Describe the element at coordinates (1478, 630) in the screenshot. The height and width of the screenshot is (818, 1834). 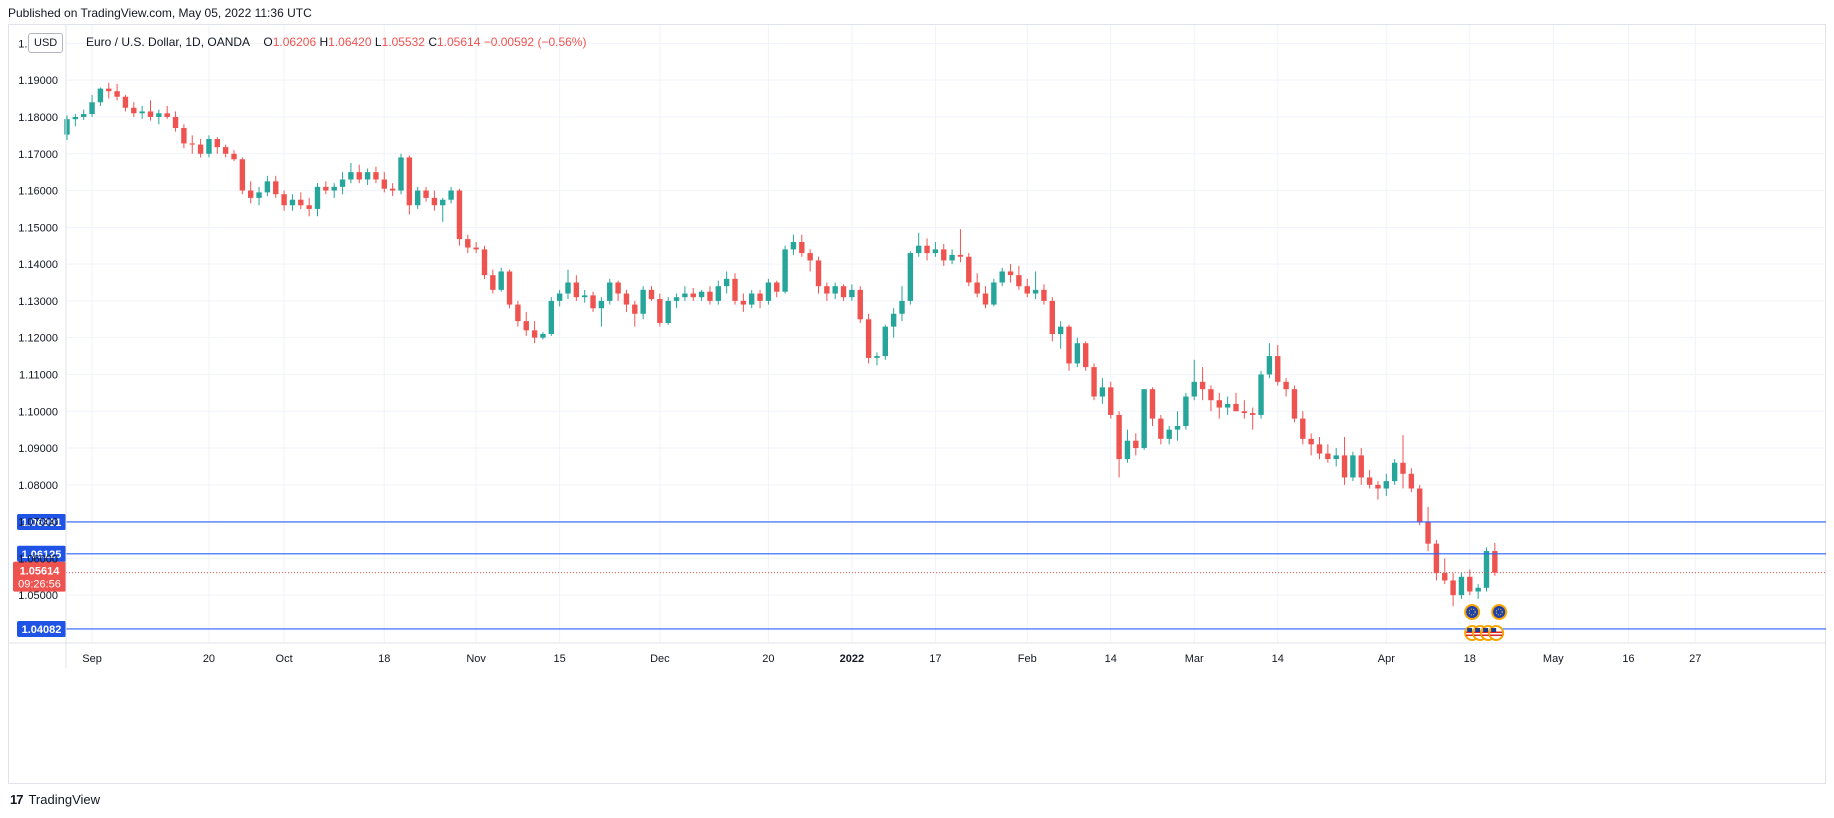
I see `us-flag-canton` at that location.